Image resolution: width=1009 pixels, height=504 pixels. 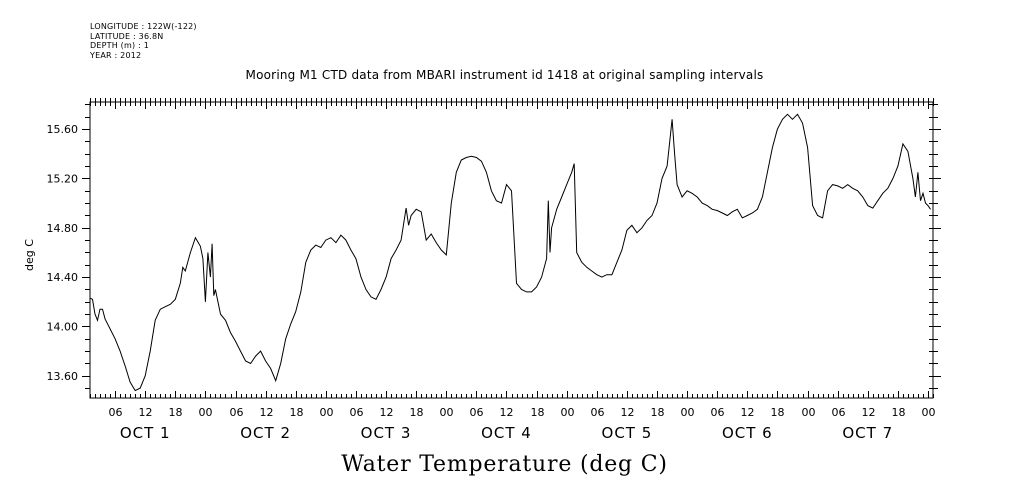 What do you see at coordinates (63, 326) in the screenshot?
I see `y-tick-label: 14.00` at bounding box center [63, 326].